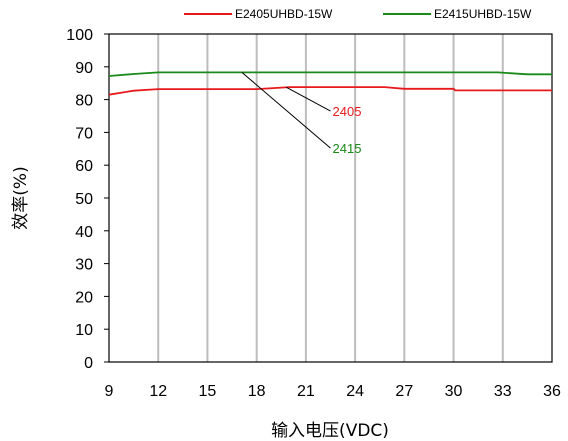 The image size is (568, 441). I want to click on x-tick-label: 12, so click(158, 391).